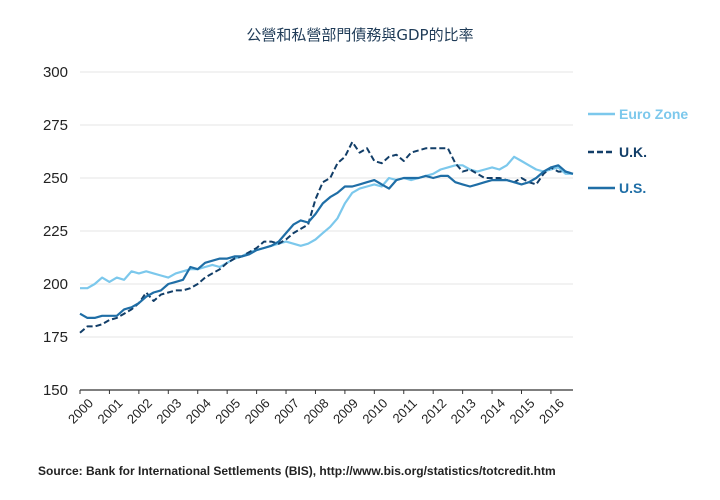 The image size is (720, 500). Describe the element at coordinates (55, 390) in the screenshot. I see `y-tick-label: 150` at that location.